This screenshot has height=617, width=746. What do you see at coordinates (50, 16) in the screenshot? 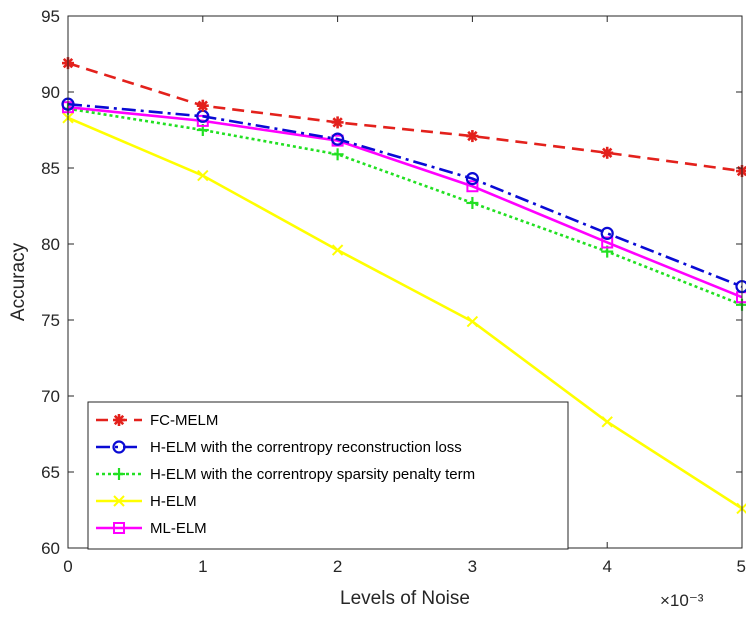
I see `y-tick-label: 95` at bounding box center [50, 16].